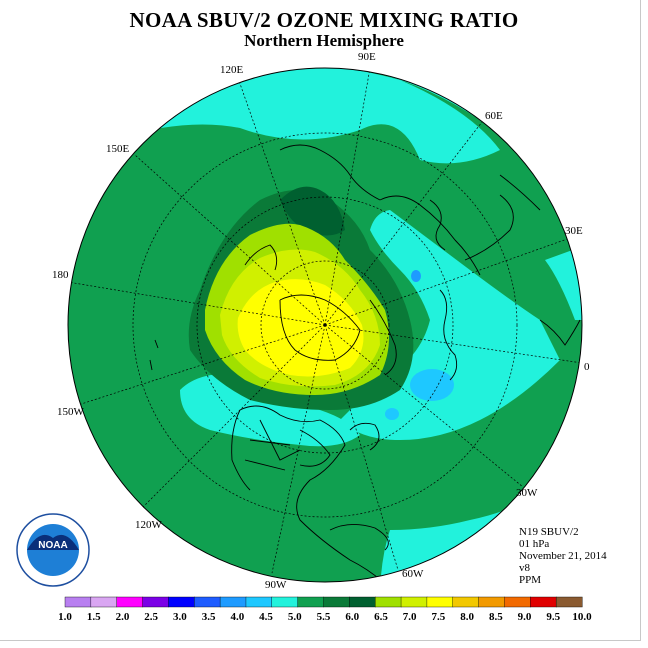  Describe the element at coordinates (524, 568) in the screenshot. I see `info-version: v8` at that location.